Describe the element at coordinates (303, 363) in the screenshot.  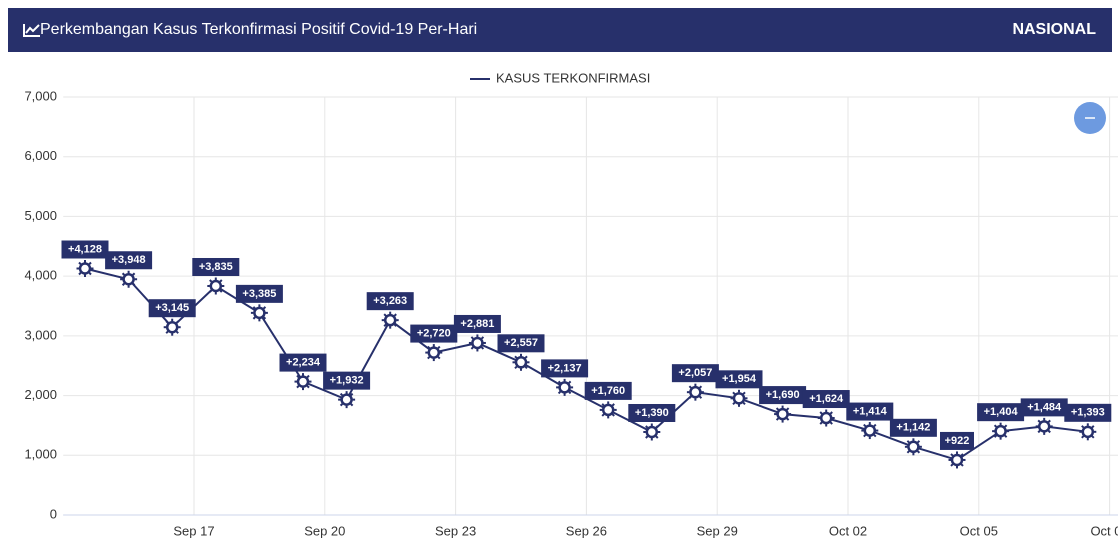
I see `data-label: +2,234` at that location.